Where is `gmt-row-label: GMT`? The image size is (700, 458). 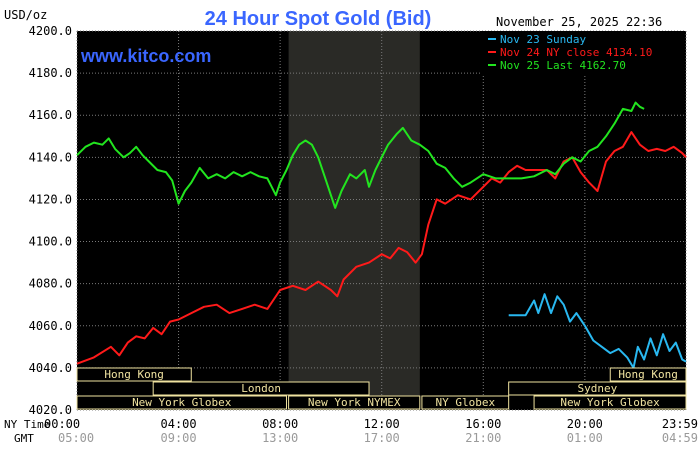 gmt-row-label: GMT is located at coordinates (24, 438).